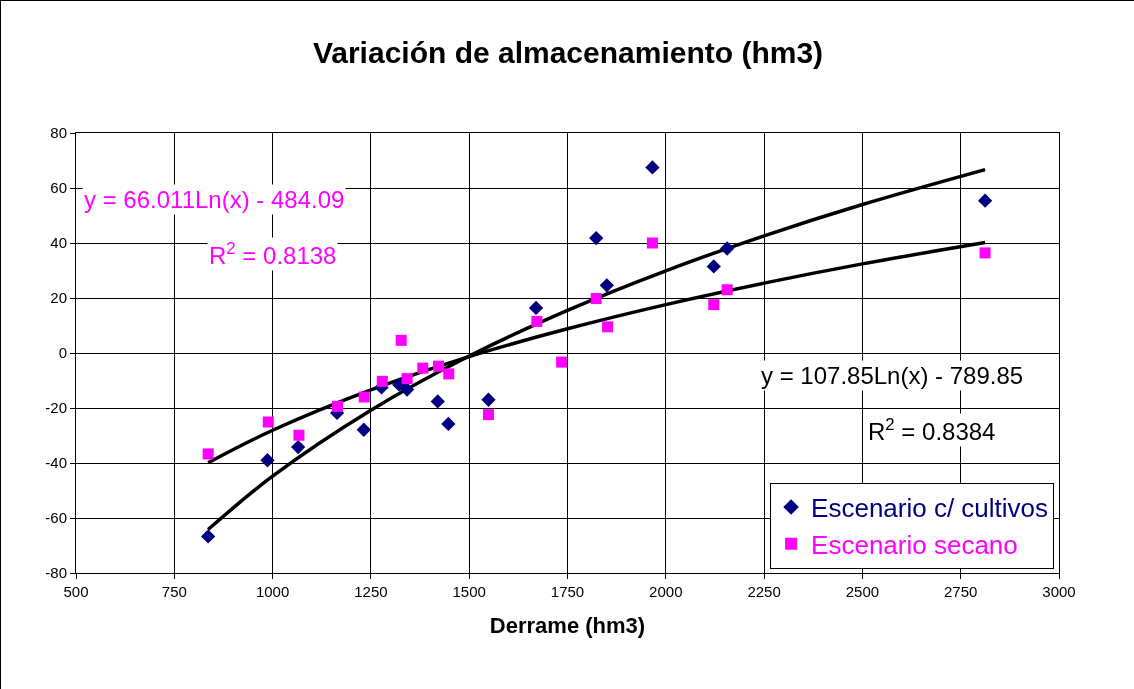 Image resolution: width=1134 pixels, height=689 pixels. Describe the element at coordinates (764, 591) in the screenshot. I see `x-tick-label: 2250` at that location.